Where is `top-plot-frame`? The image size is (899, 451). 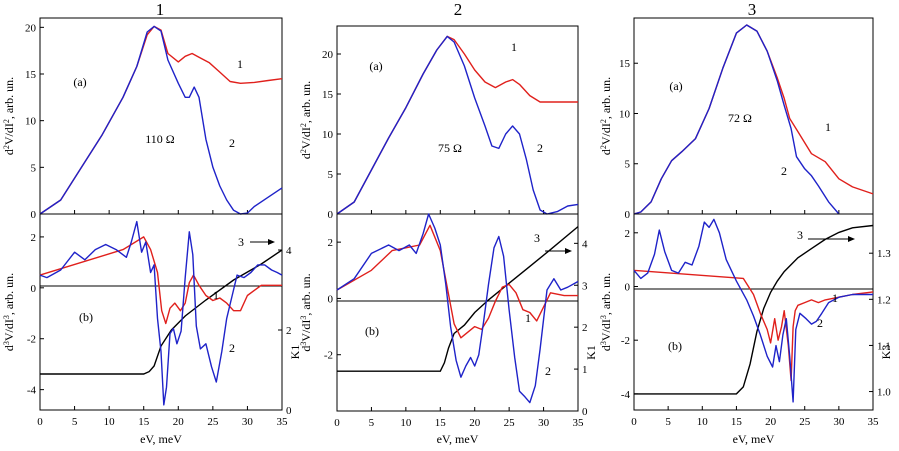 top-plot-frame is located at coordinates (161, 116).